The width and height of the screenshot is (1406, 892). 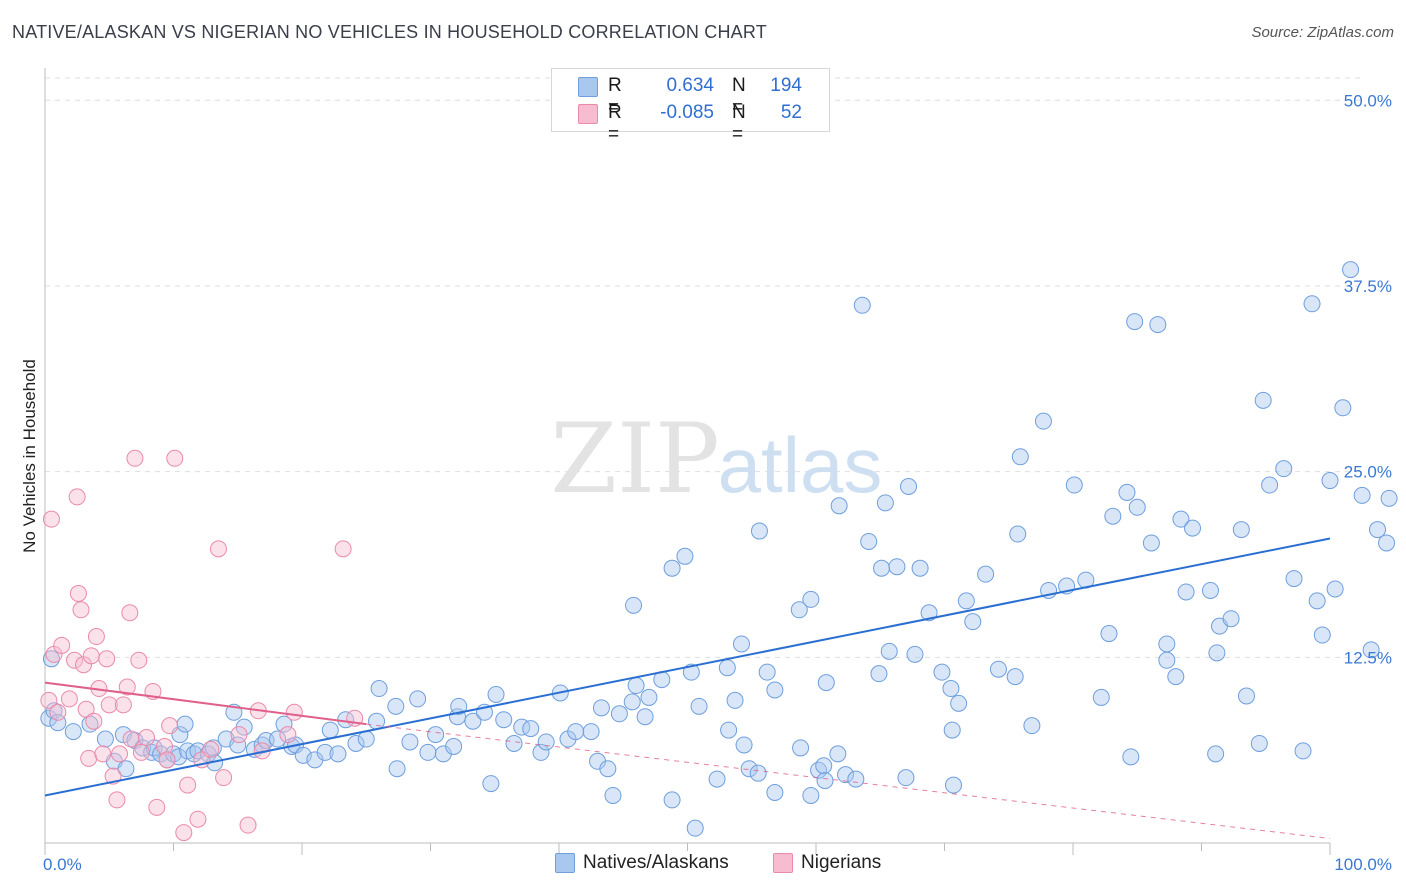 What do you see at coordinates (687, 112) in the screenshot?
I see `legend-r-value: -0.085` at bounding box center [687, 112].